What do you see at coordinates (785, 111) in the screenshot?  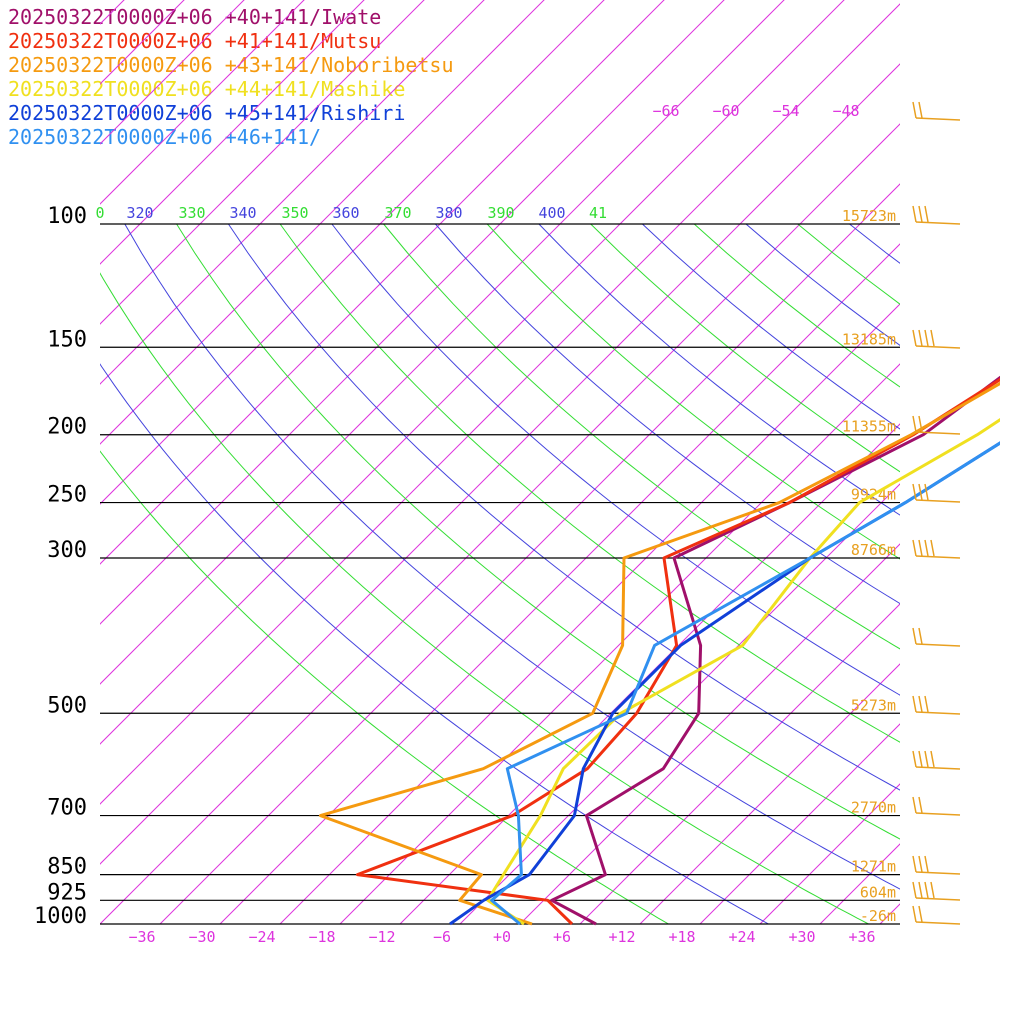 I see `isotherm-label: −54` at bounding box center [785, 111].